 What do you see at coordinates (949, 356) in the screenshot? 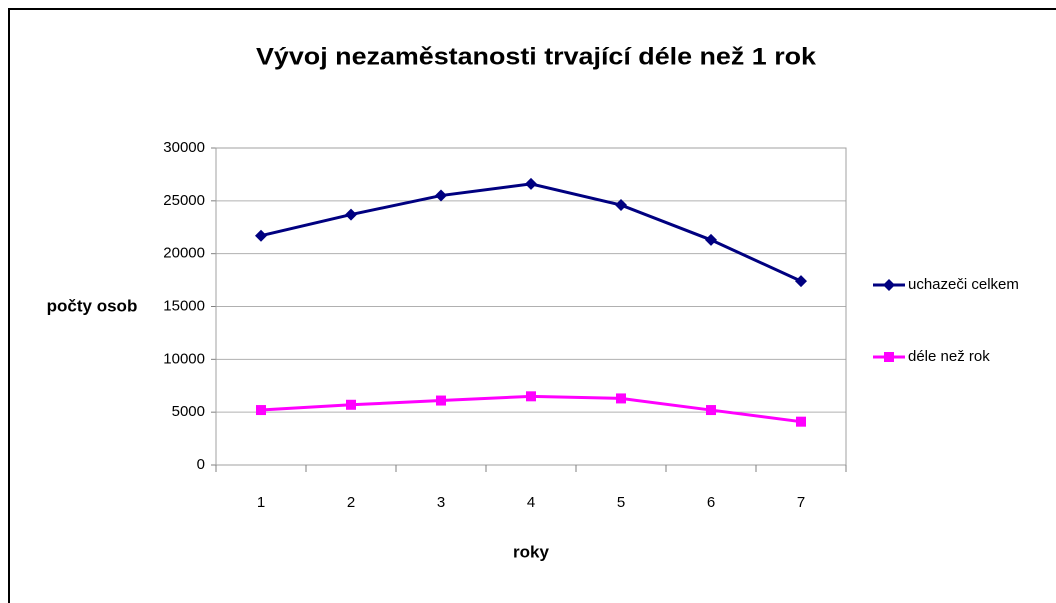
I see `legend-label: déle než rok` at bounding box center [949, 356].